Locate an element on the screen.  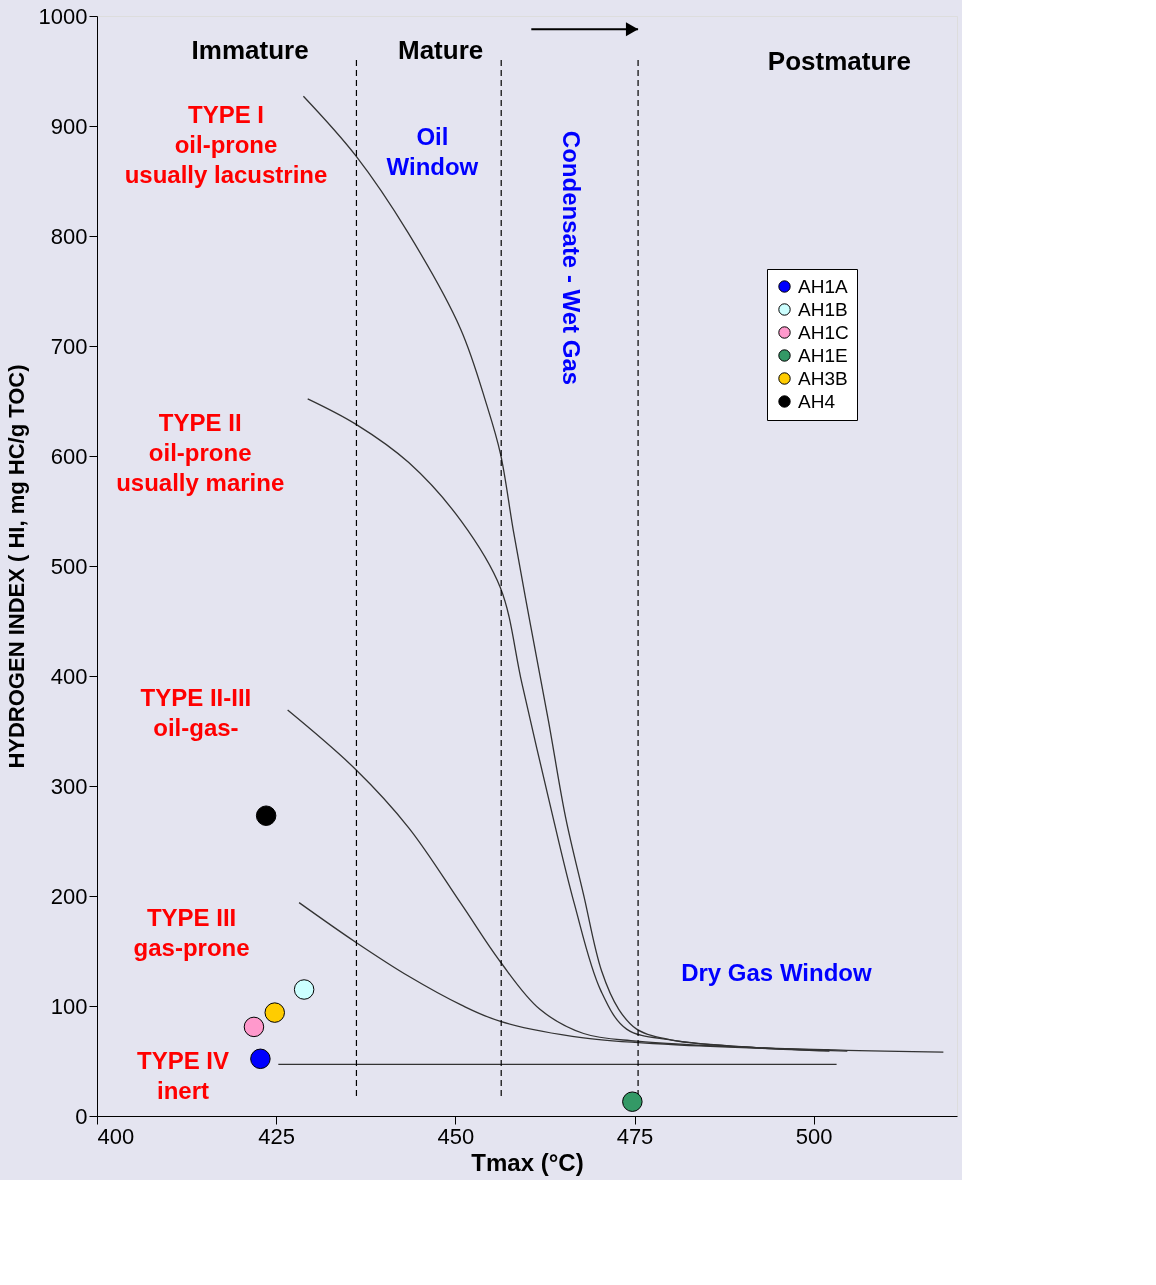
annotation: Condensate - Wet Gas is located at coordinates (571, 258).